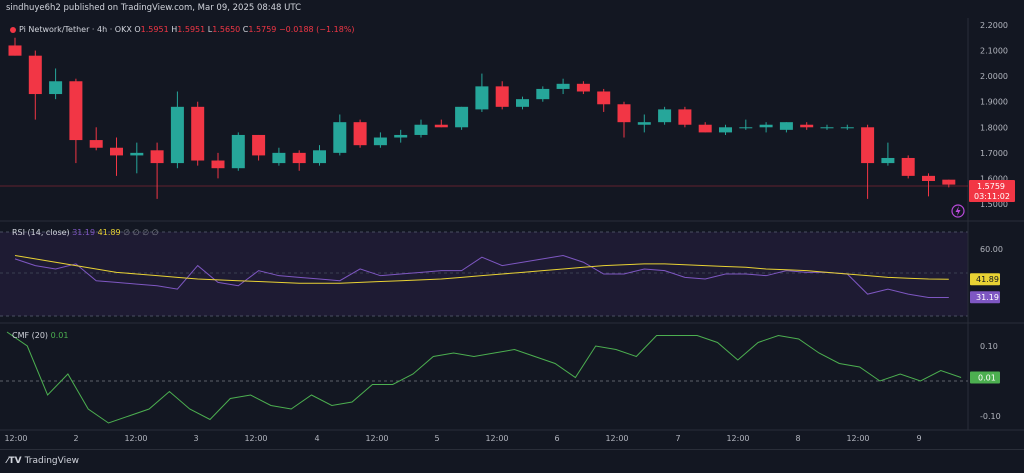  I want to click on time-tick-label: 6, so click(556, 438).